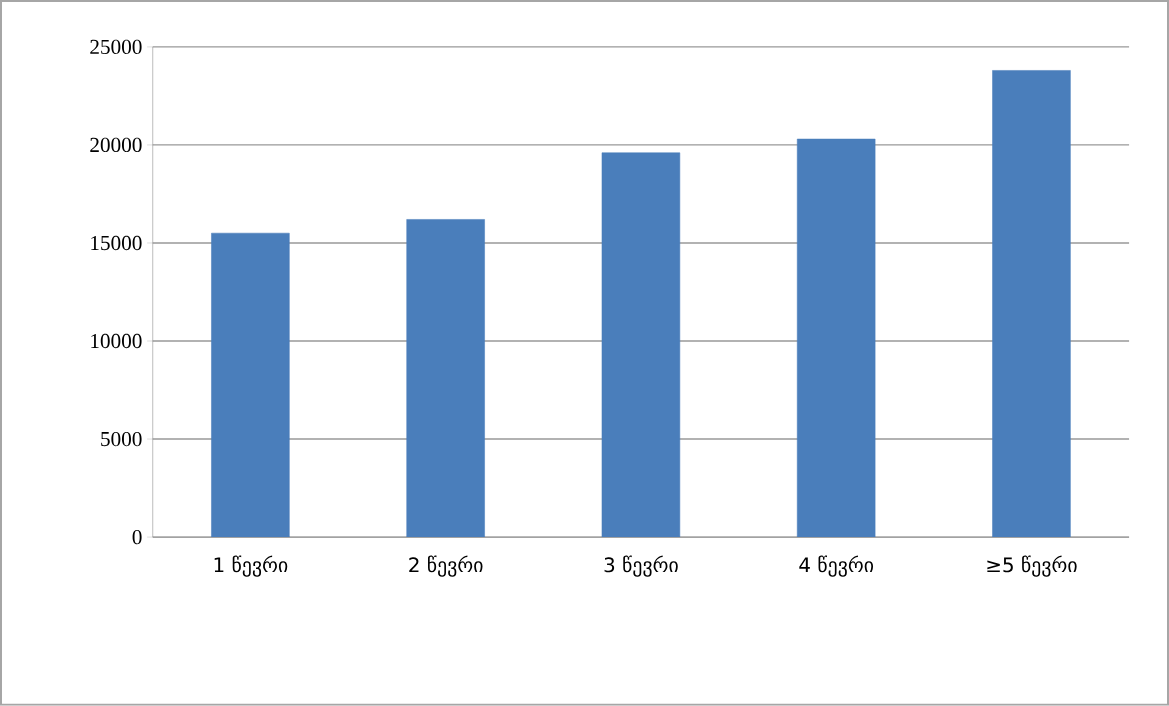 The height and width of the screenshot is (706, 1169). Describe the element at coordinates (121, 439) in the screenshot. I see `y-tick-label: 5000` at that location.